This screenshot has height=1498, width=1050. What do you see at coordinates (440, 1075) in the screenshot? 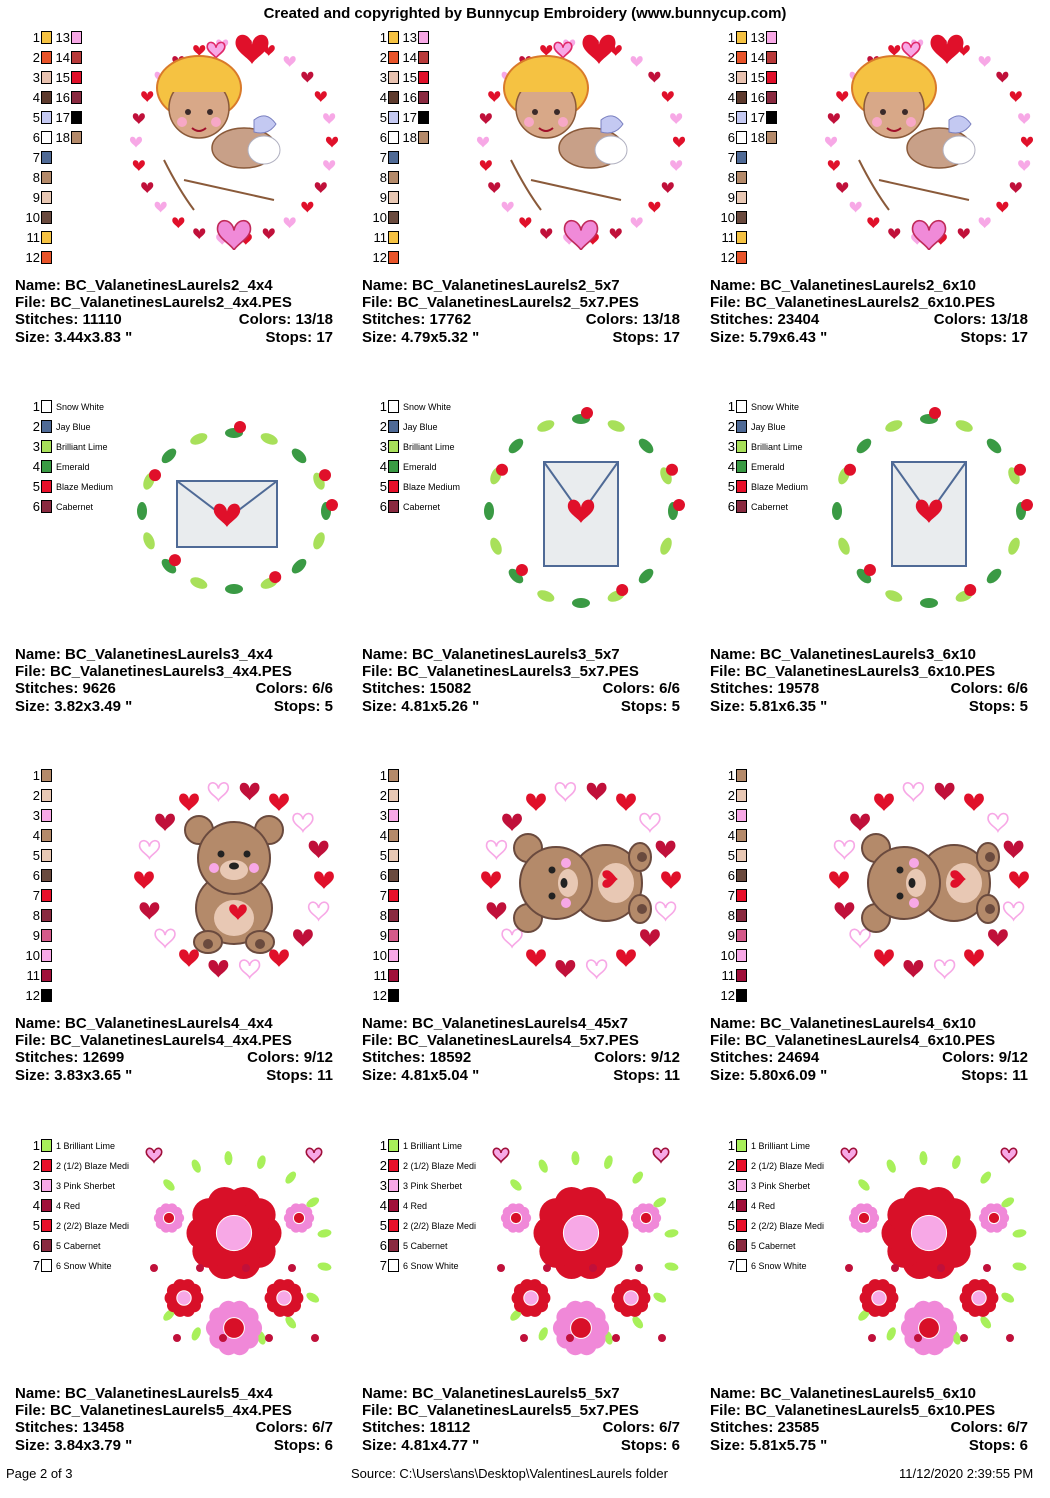
I see `design-size: 4.81x5.04 "` at bounding box center [440, 1075].